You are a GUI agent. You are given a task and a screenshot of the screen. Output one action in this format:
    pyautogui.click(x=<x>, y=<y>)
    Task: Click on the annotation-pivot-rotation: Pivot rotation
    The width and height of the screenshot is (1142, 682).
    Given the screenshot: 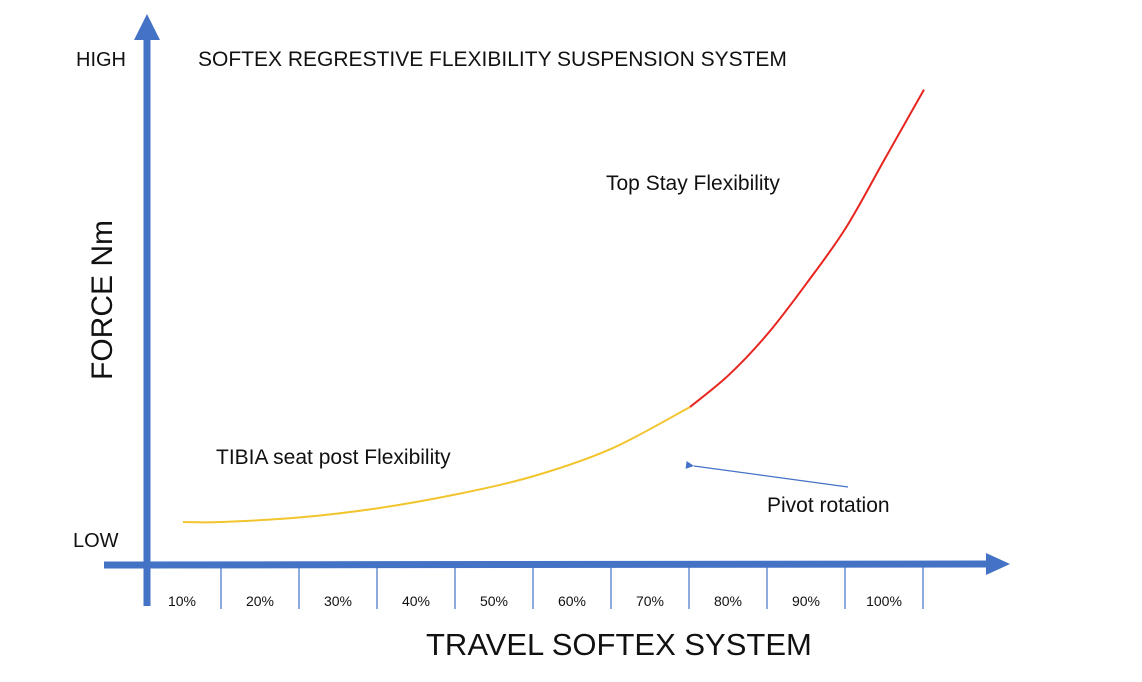 What is the action you would take?
    pyautogui.click(x=828, y=505)
    